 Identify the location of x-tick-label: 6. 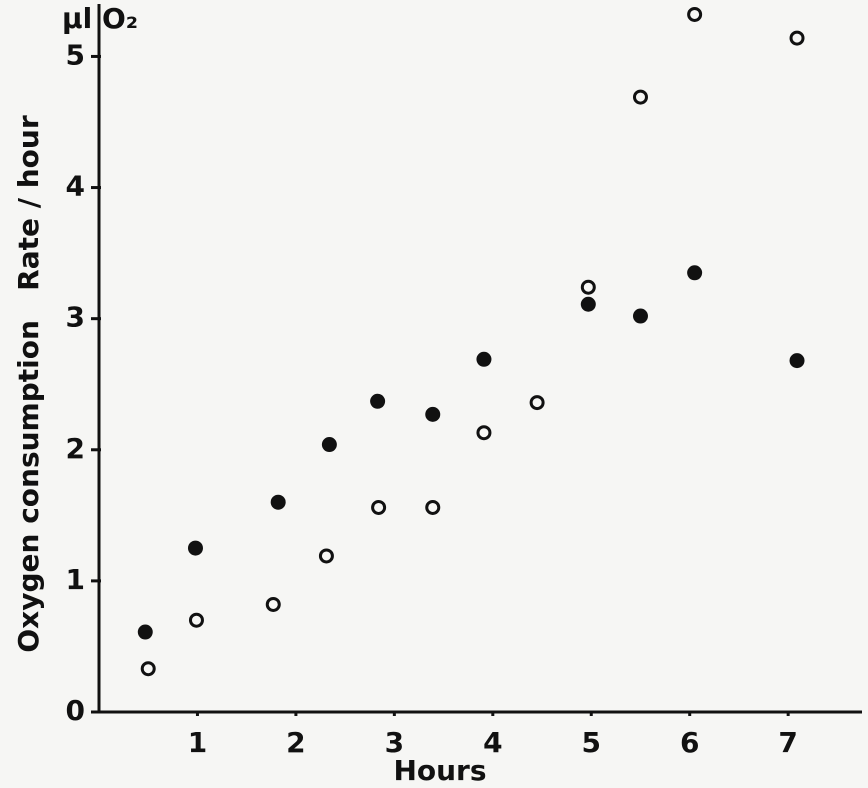
(689, 742).